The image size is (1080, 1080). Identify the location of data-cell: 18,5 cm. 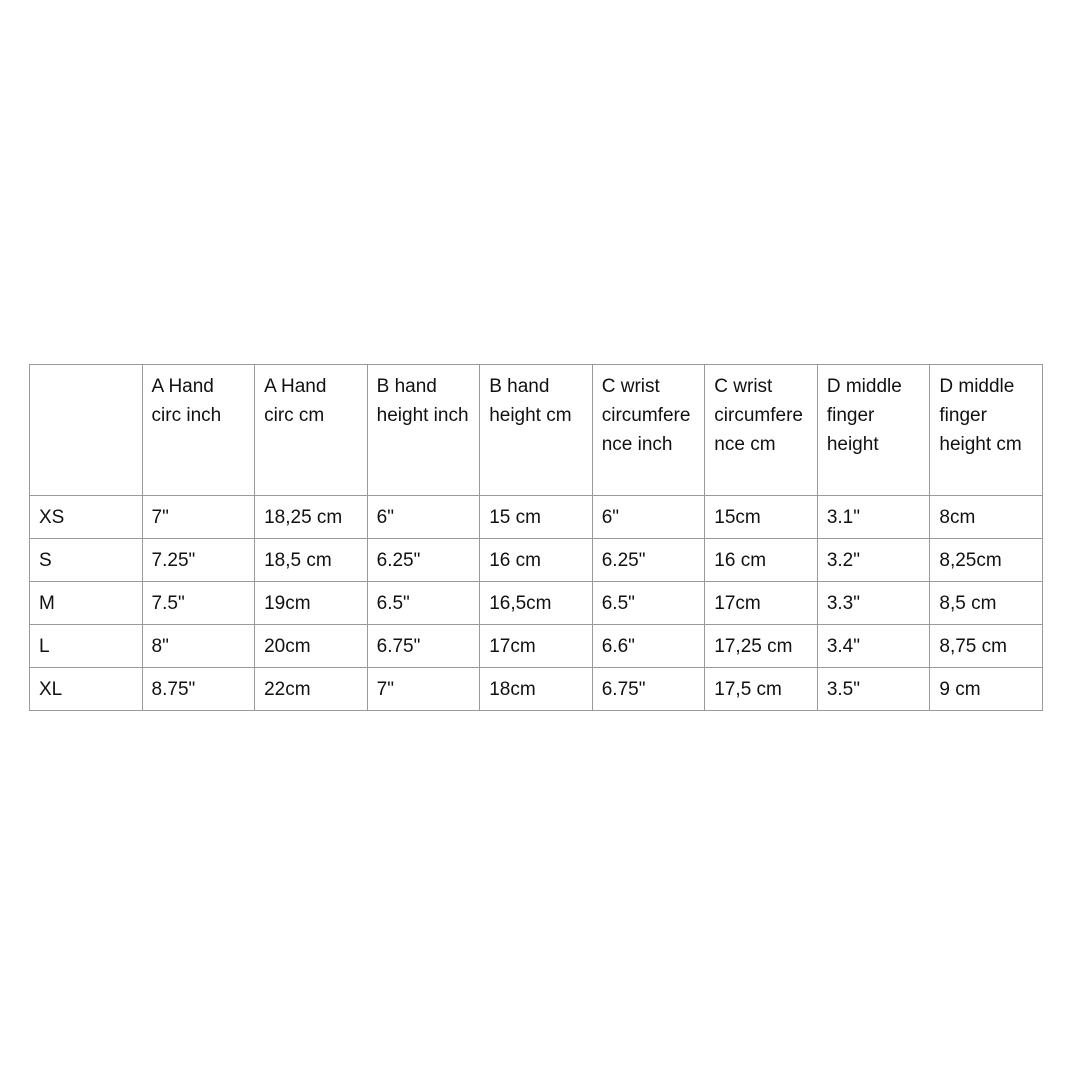
(311, 560).